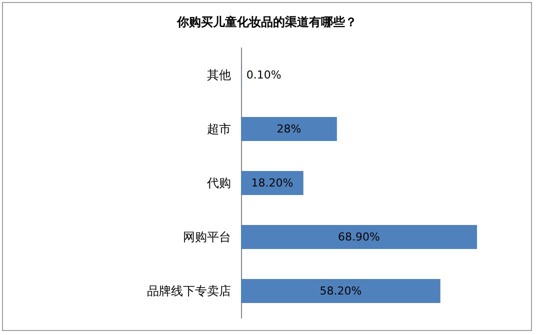 Image resolution: width=536 pixels, height=335 pixels. Describe the element at coordinates (189, 291) in the screenshot. I see `y-tick-label: 品牌线下专卖店` at that location.